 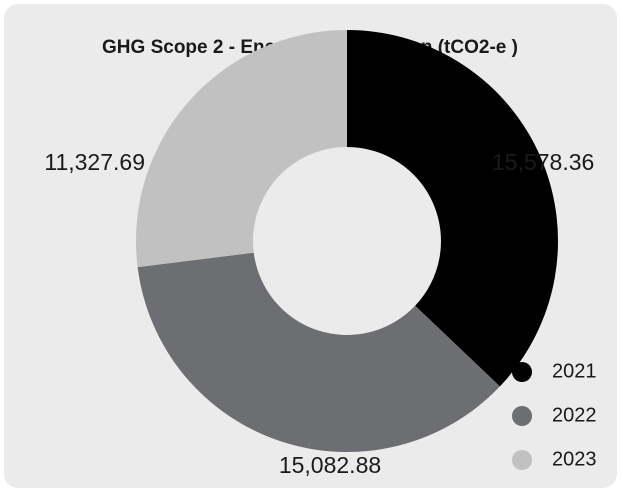 I want to click on legend-label: 2021, so click(x=574, y=371).